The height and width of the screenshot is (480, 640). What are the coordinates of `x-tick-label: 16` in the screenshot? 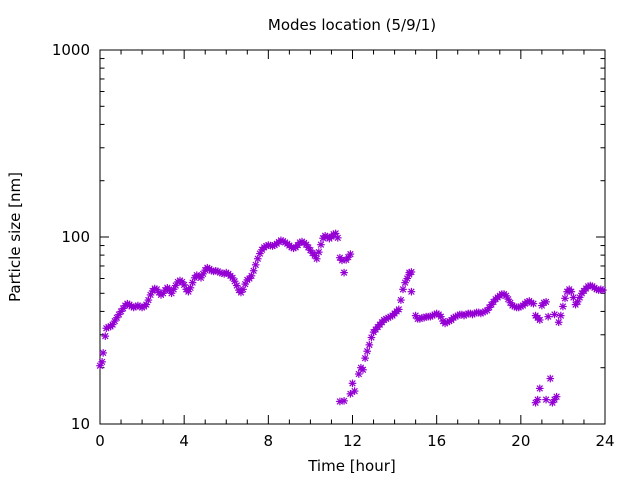 It's located at (436, 441).